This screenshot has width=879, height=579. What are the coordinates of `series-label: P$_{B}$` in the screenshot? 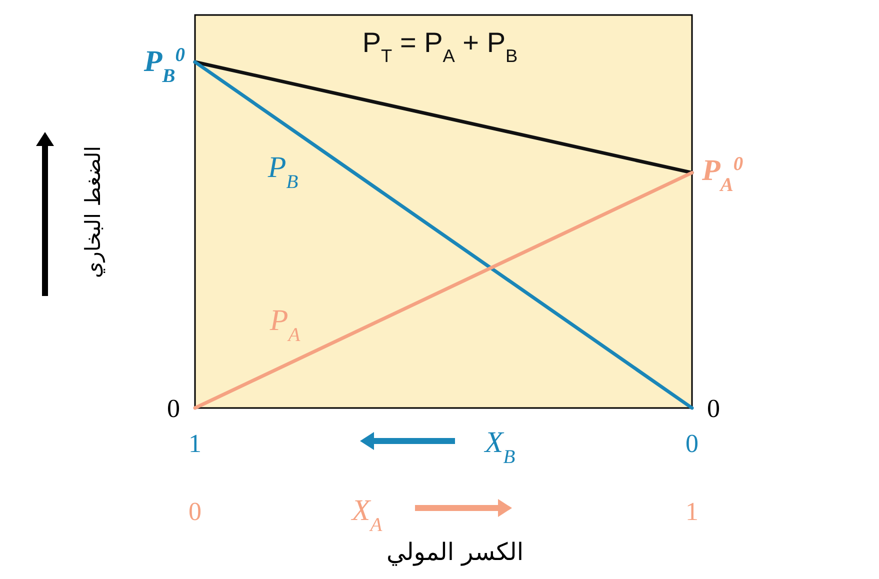 It's located at (282, 171).